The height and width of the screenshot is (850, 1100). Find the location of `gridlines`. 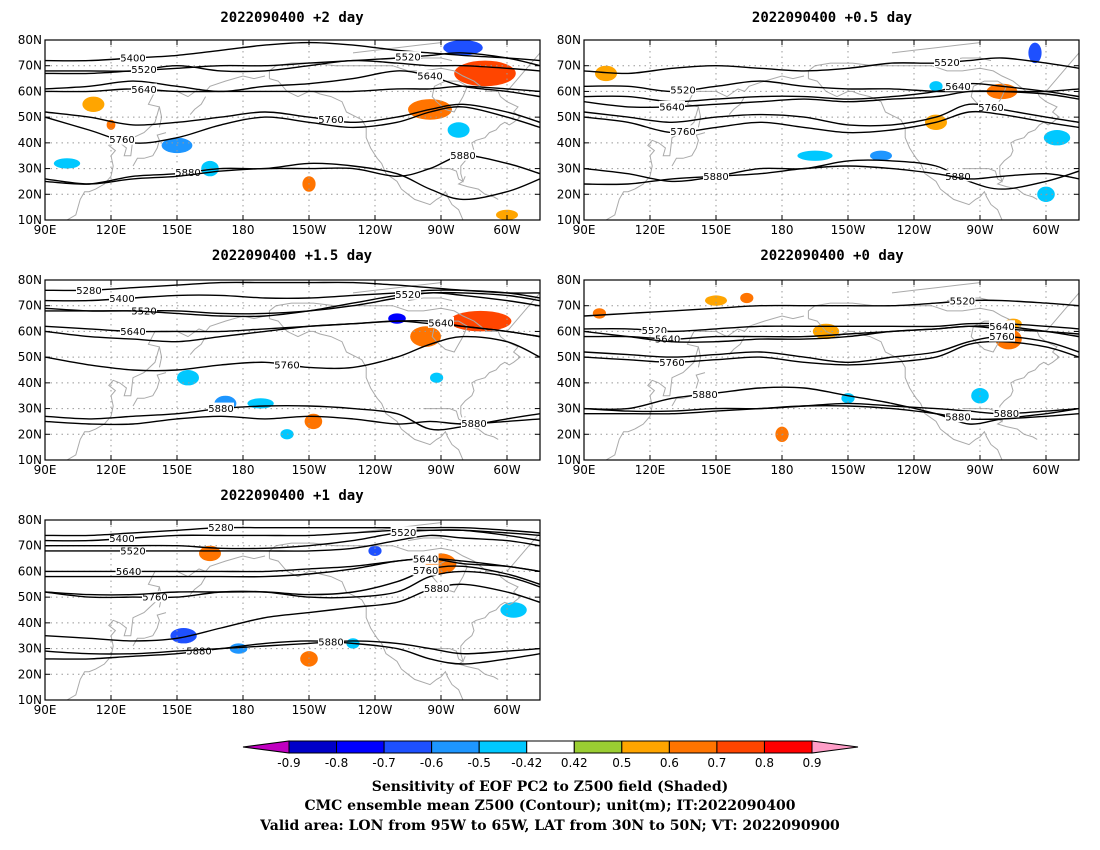

gridlines is located at coordinates (292, 610).